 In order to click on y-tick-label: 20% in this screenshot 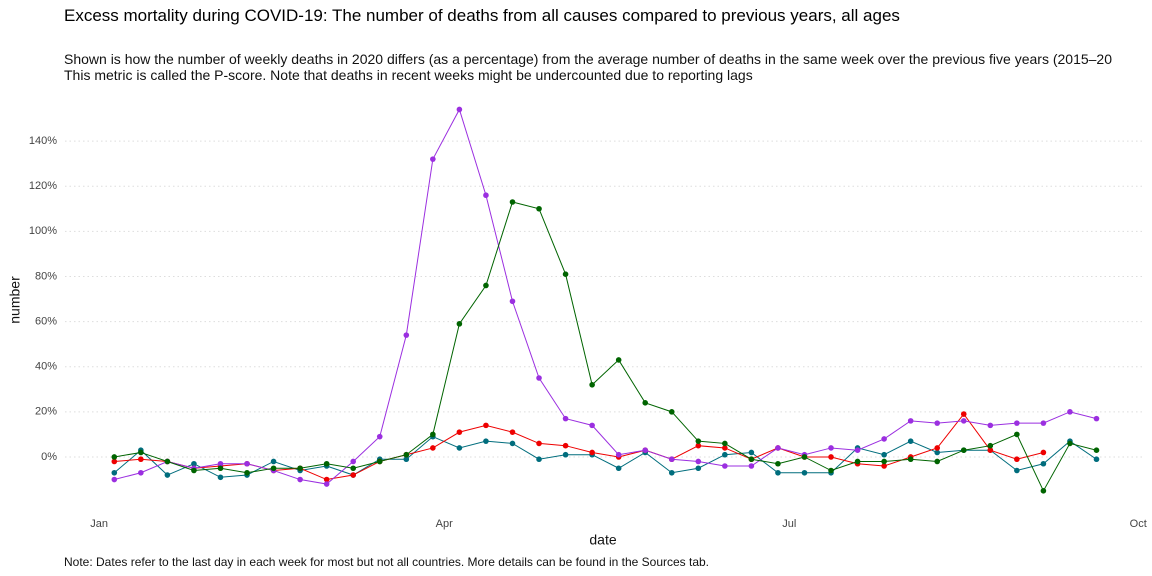, I will do `click(46, 412)`.